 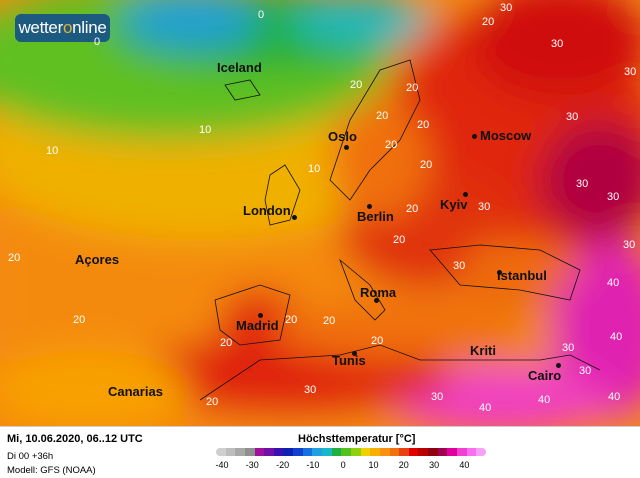 What do you see at coordinates (67, 27) in the screenshot?
I see `logo-text: o` at bounding box center [67, 27].